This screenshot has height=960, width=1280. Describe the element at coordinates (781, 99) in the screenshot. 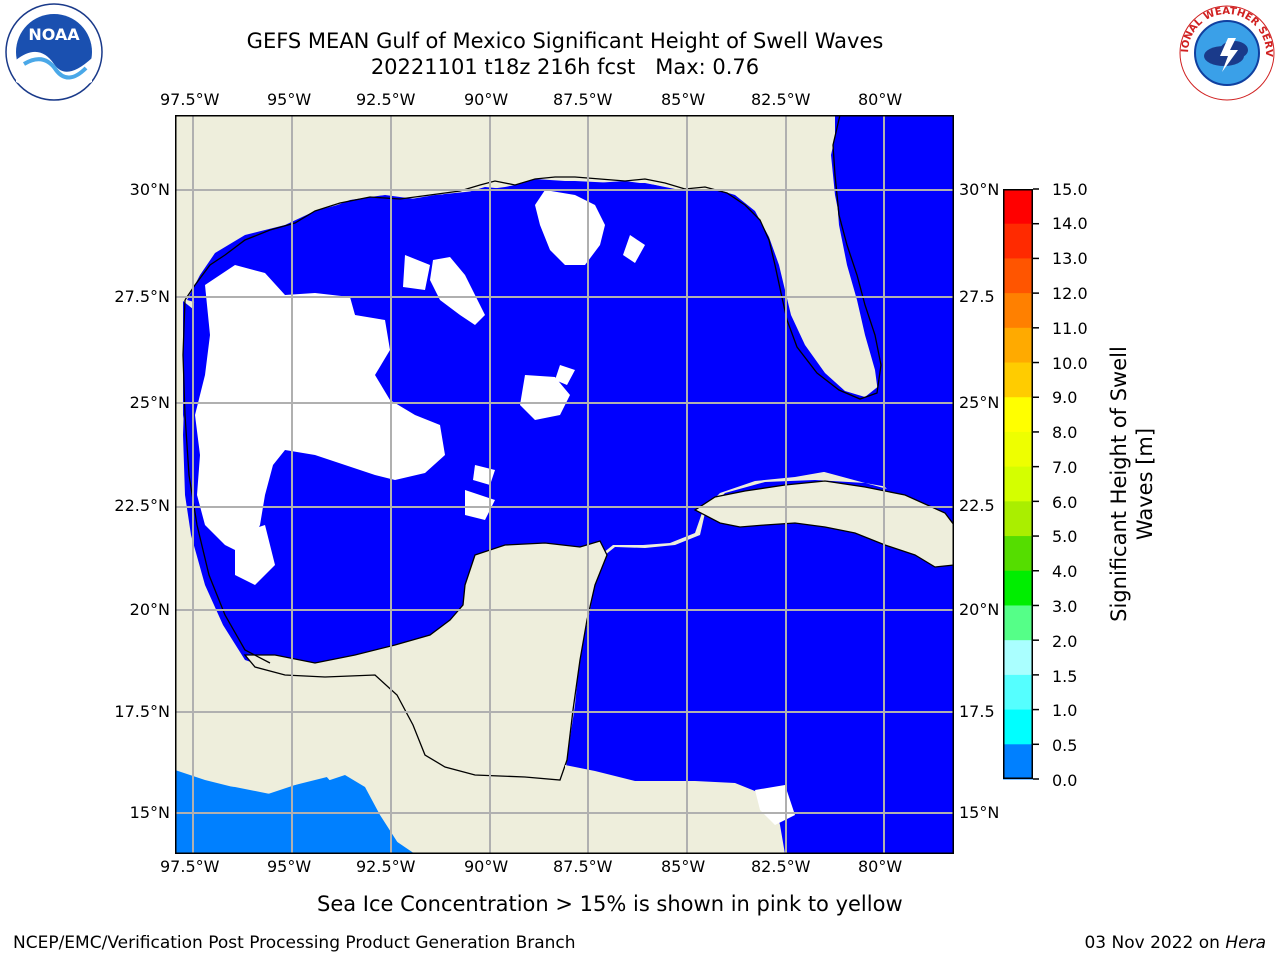

I see `lon-label-top: 82.5°W` at that location.